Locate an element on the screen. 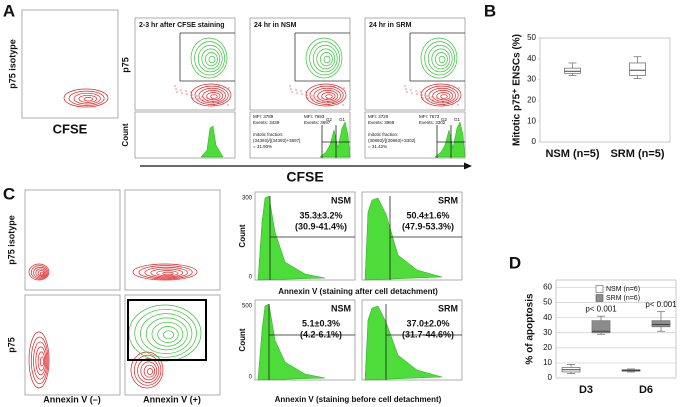 The image size is (685, 407). gate-label: G1 is located at coordinates (457, 119).